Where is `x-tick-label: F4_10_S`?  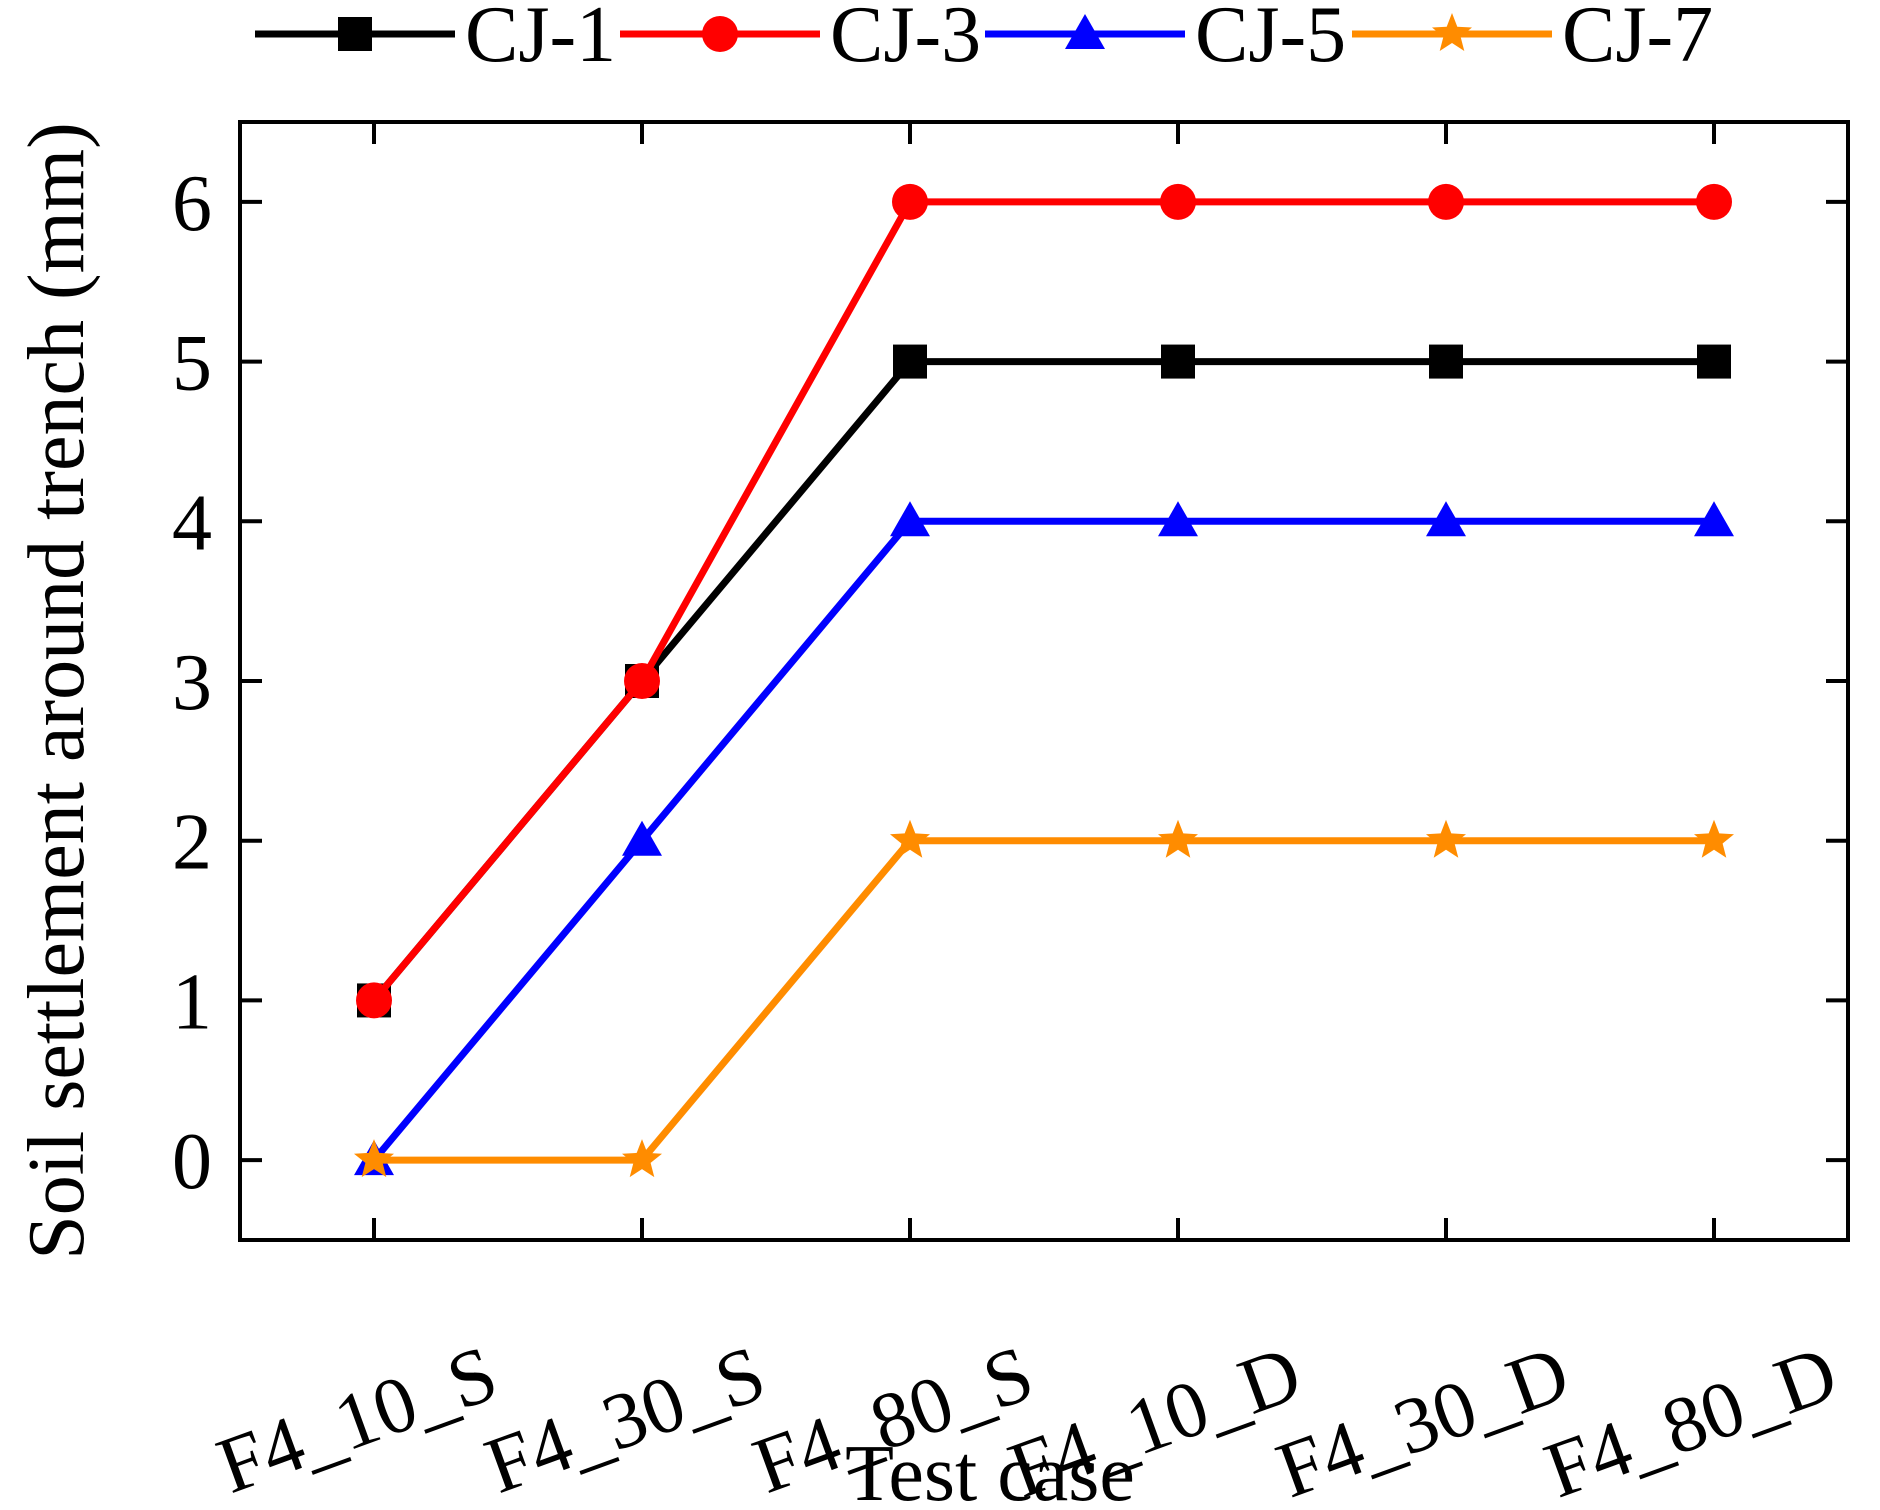
x-tick-label: F4_10_S is located at coordinates (358, 1419).